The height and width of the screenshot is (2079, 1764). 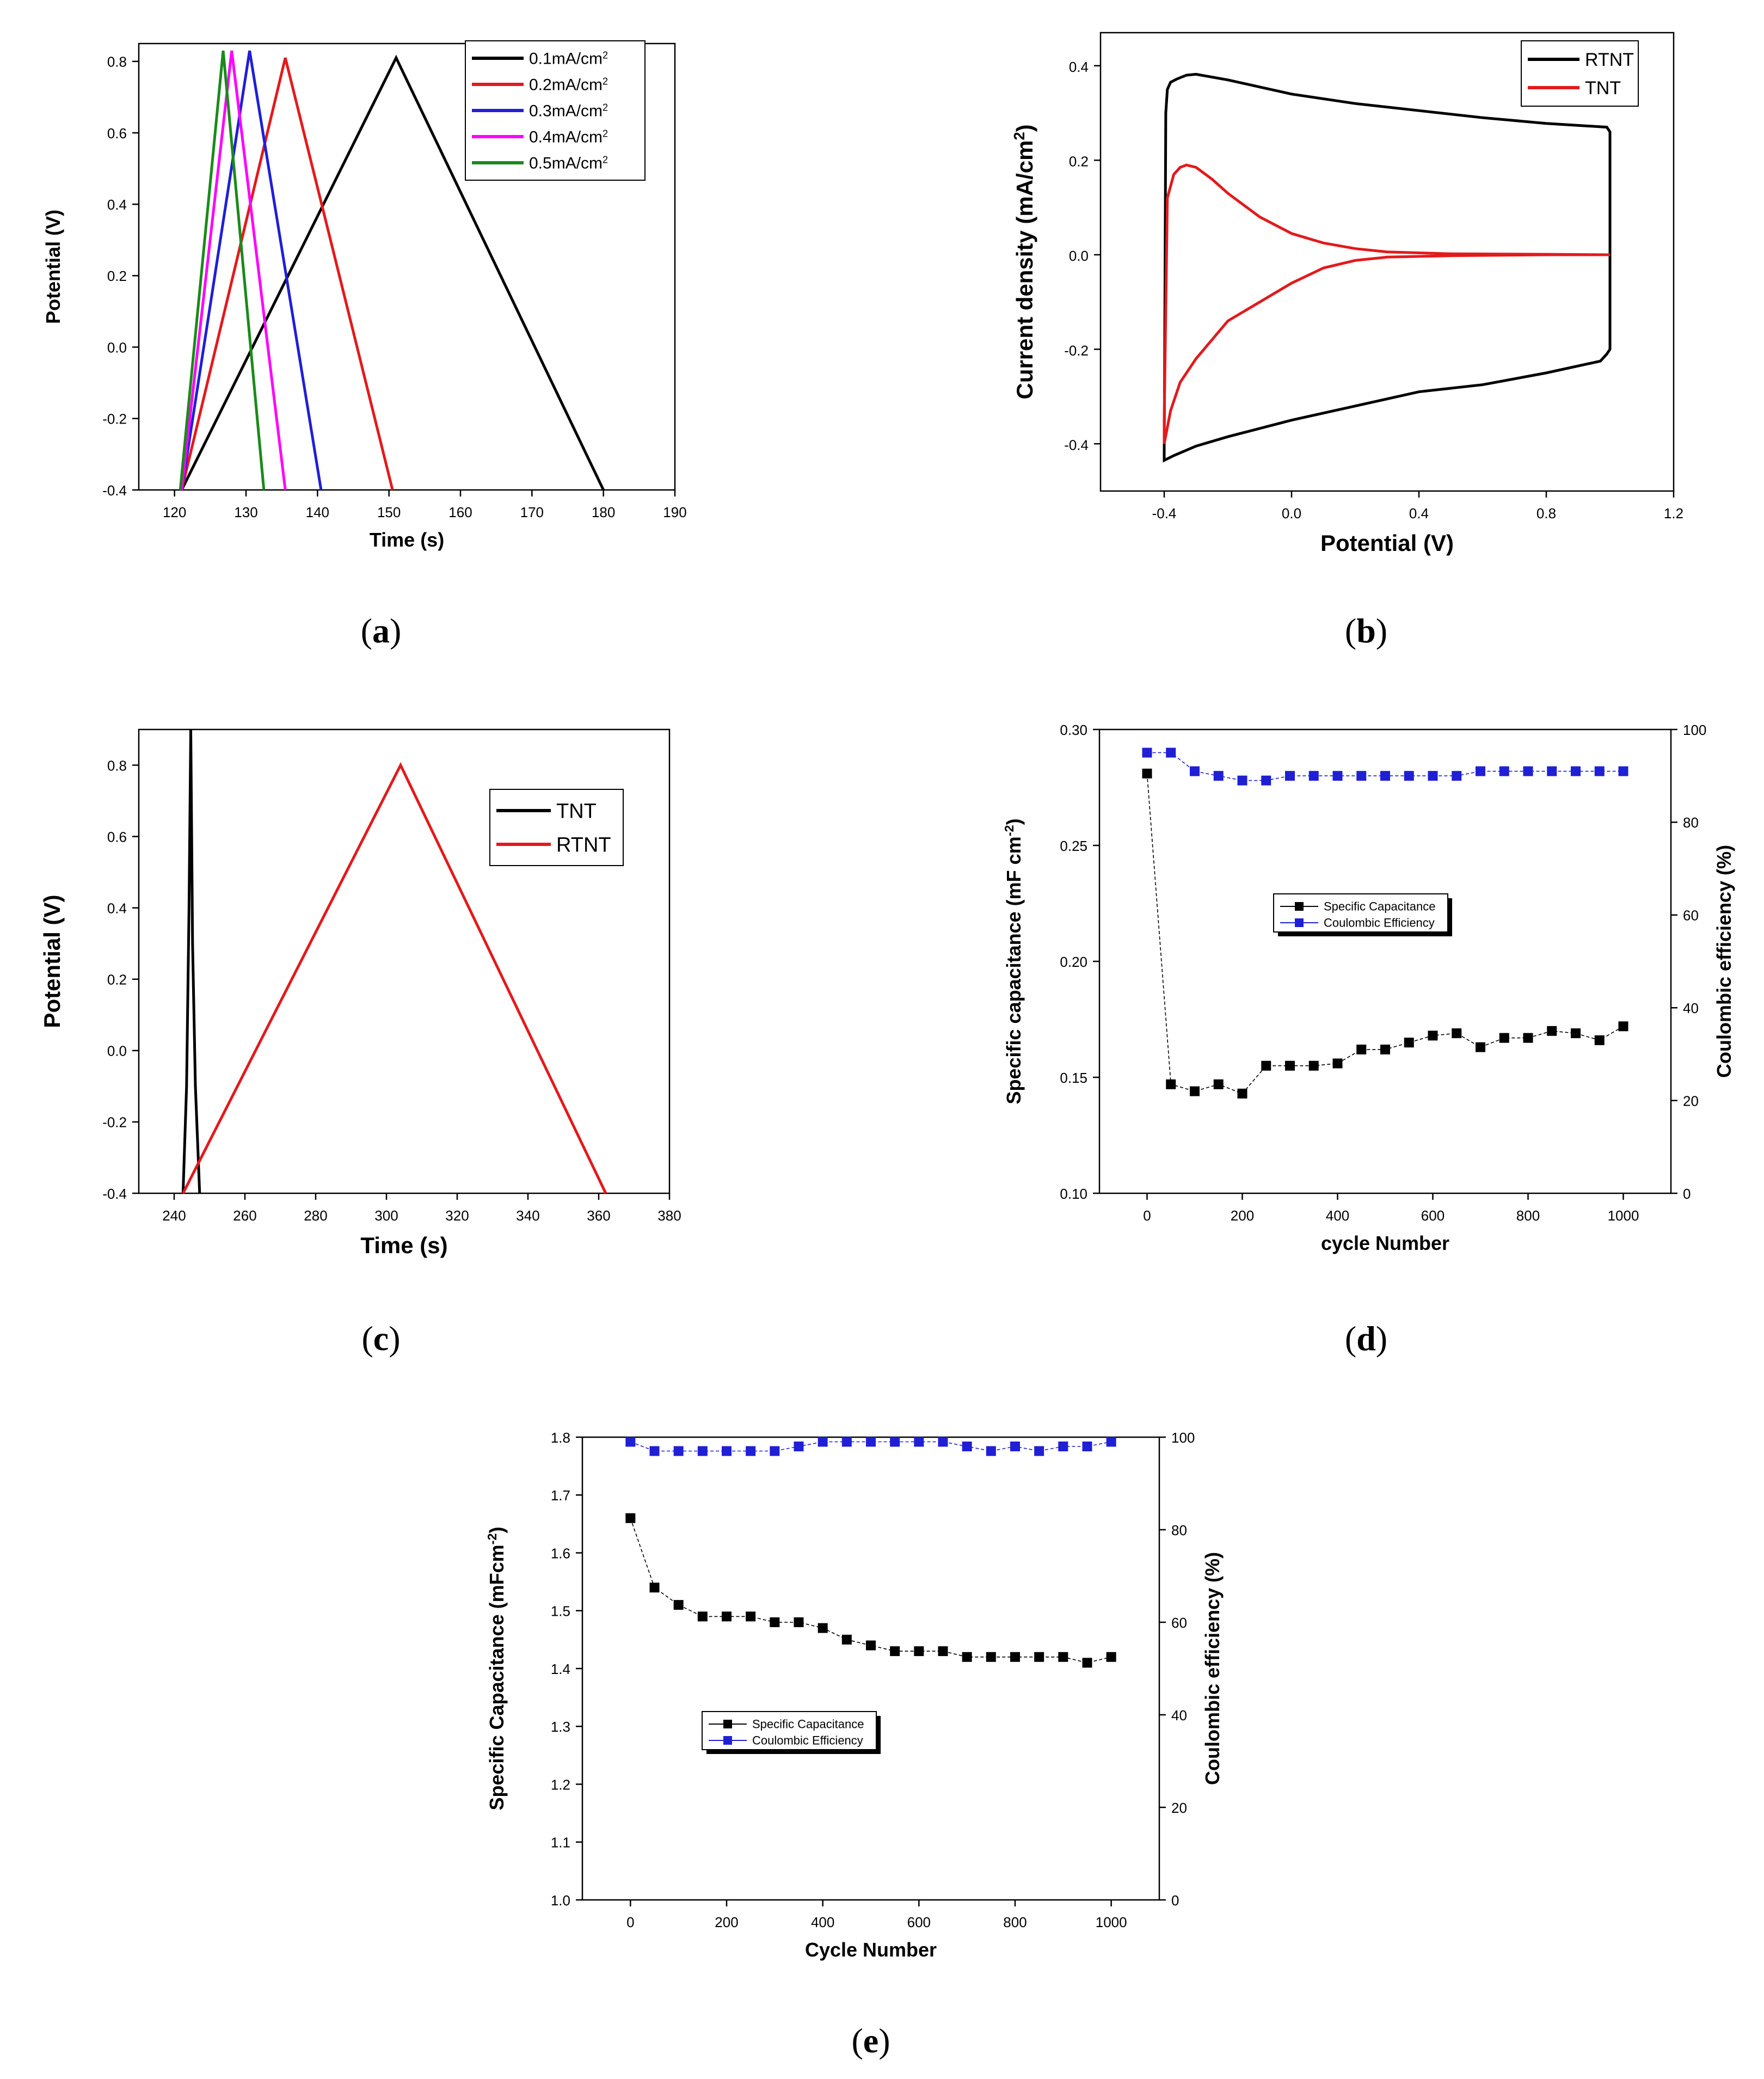 What do you see at coordinates (496, 1530) in the screenshot?
I see `y-axis-title-end: )` at bounding box center [496, 1530].